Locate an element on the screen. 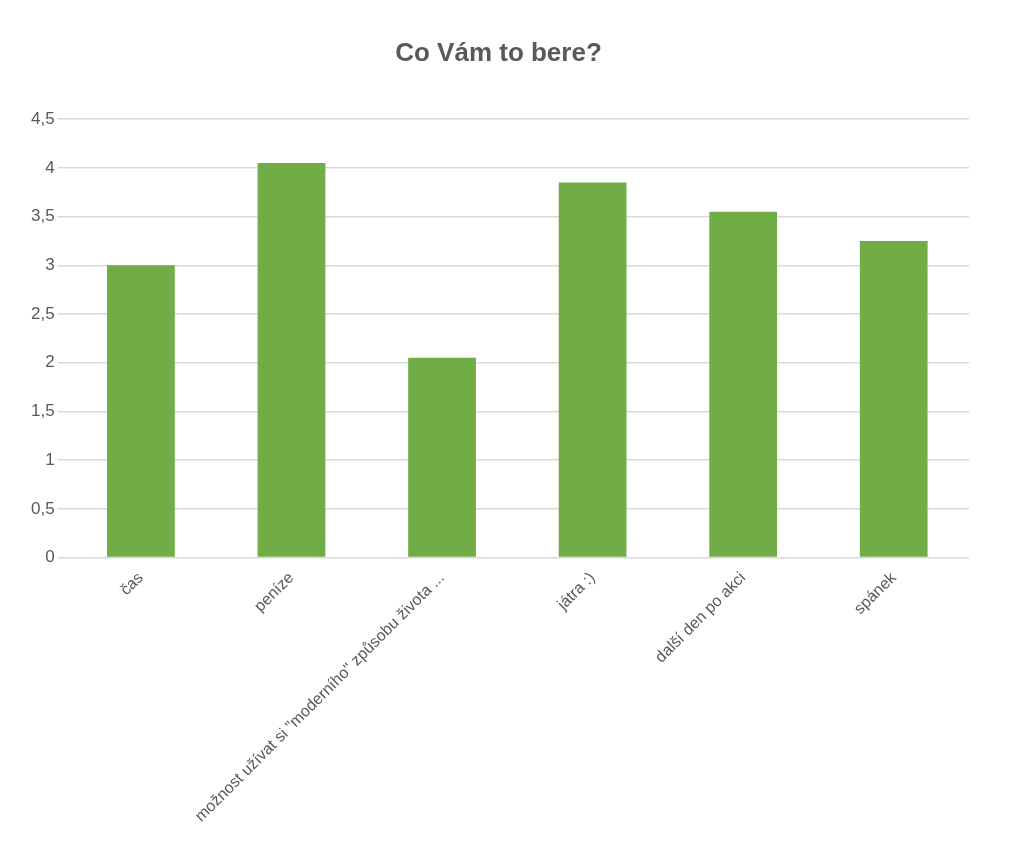 The height and width of the screenshot is (847, 1027). y-tick-label: 3,5 is located at coordinates (42, 216).